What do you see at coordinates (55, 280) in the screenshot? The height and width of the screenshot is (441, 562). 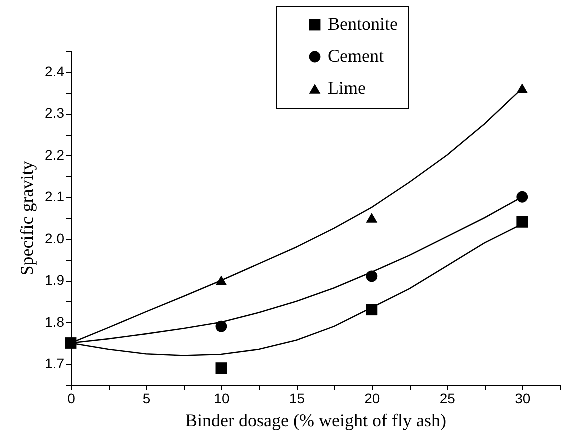 I see `y-tick-label: 1.9` at bounding box center [55, 280].